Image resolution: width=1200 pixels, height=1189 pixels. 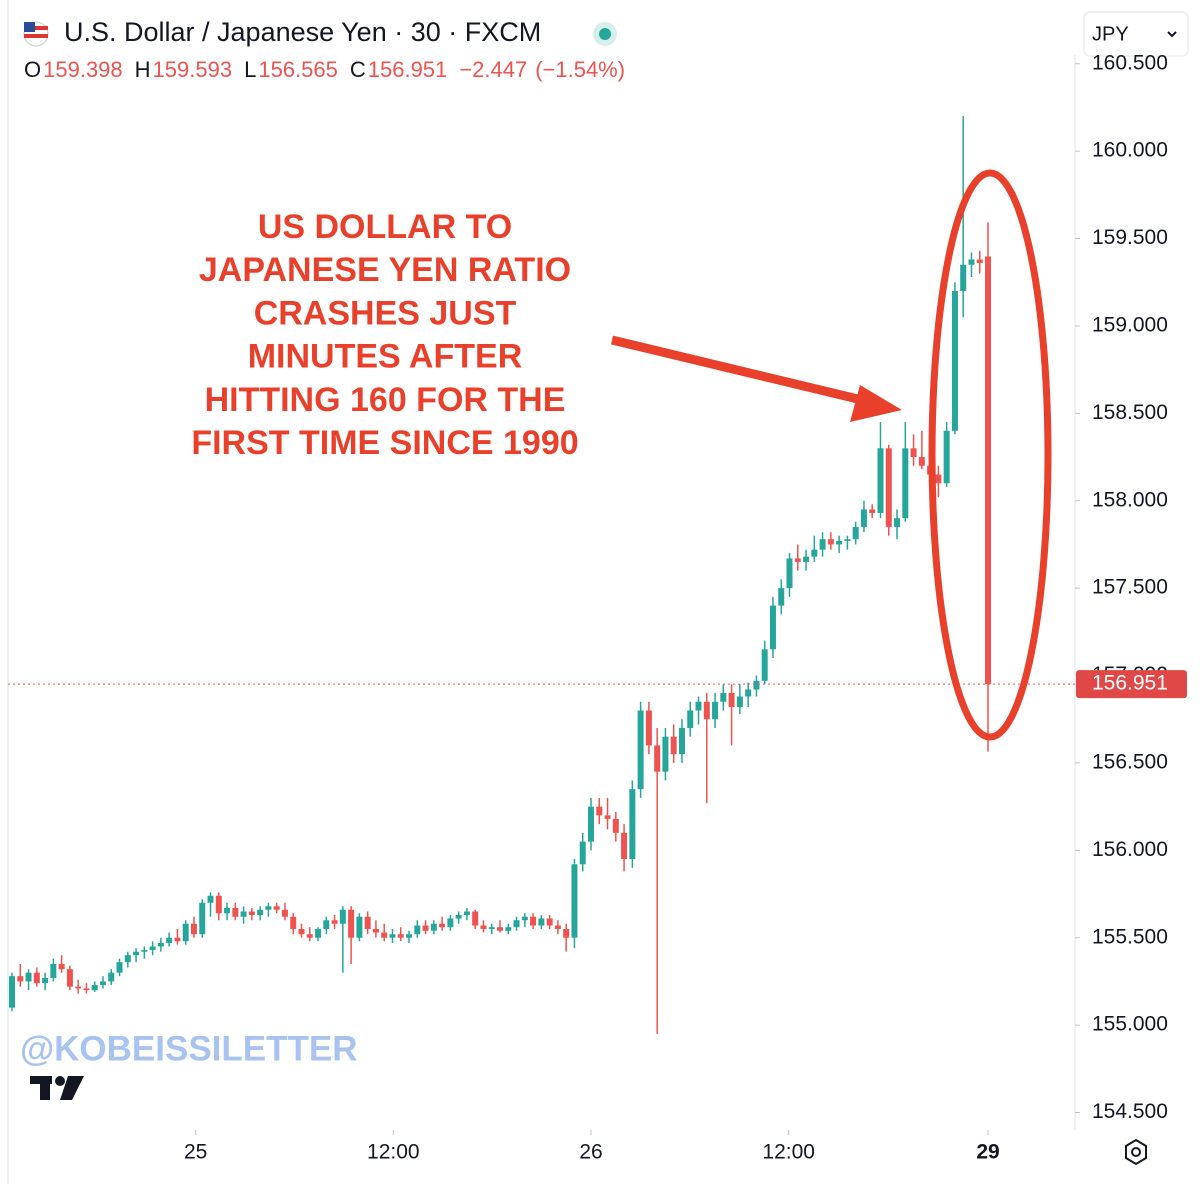 I want to click on y-tick-label: 159.500, so click(x=1130, y=237).